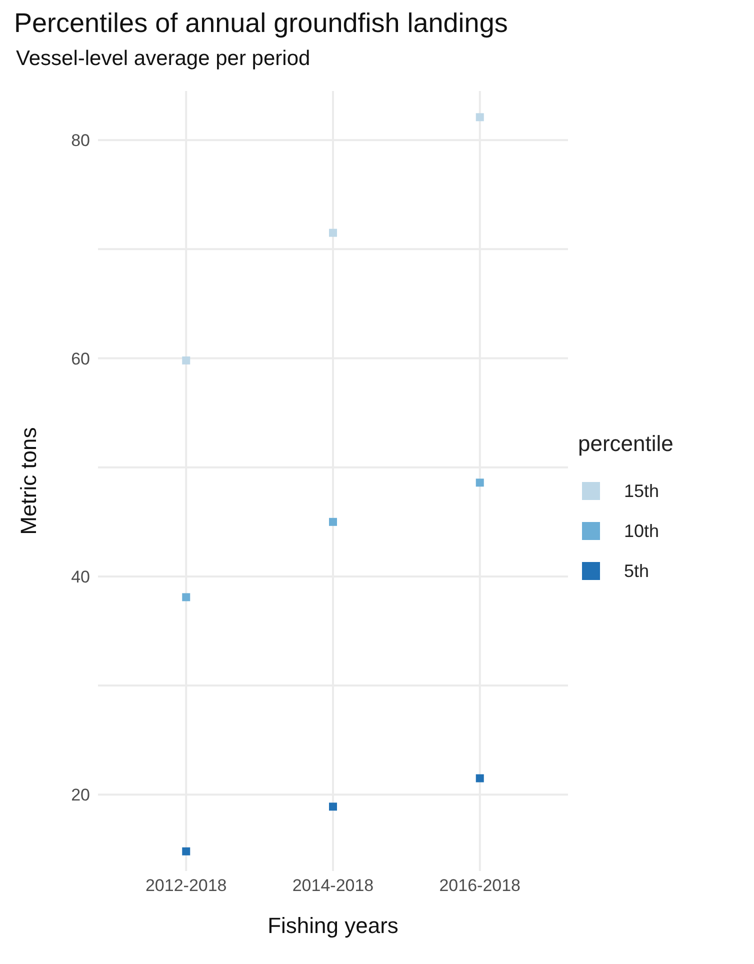 This screenshot has width=754, height=964. Describe the element at coordinates (333, 886) in the screenshot. I see `x-tick-label: 2014-2018` at that location.